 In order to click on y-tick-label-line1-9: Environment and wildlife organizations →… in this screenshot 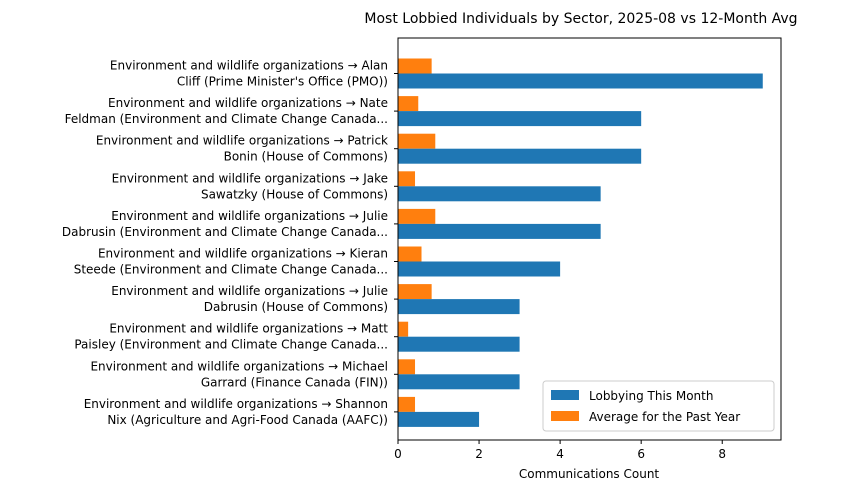, I will do `click(236, 404)`.